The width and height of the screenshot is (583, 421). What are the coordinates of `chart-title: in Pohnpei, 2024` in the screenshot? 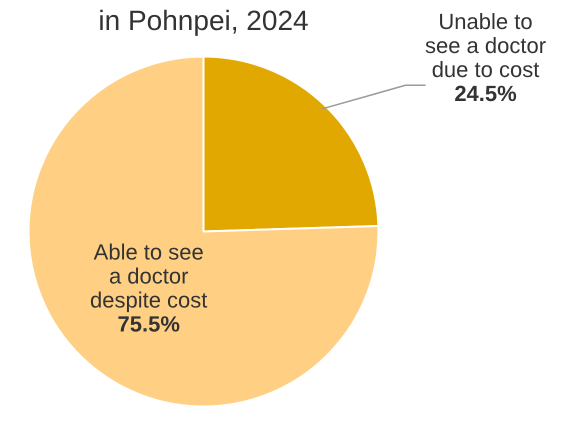 It's located at (203, 20).